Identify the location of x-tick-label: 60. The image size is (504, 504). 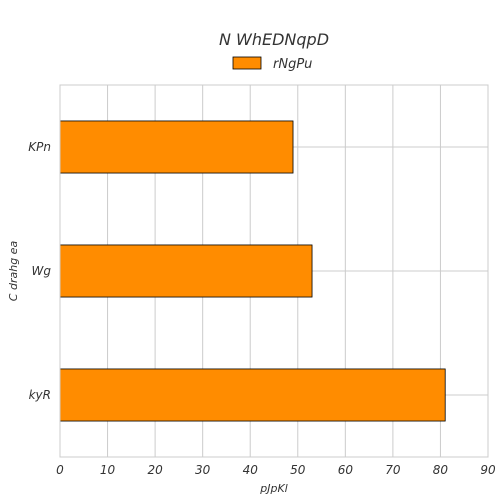
(346, 470).